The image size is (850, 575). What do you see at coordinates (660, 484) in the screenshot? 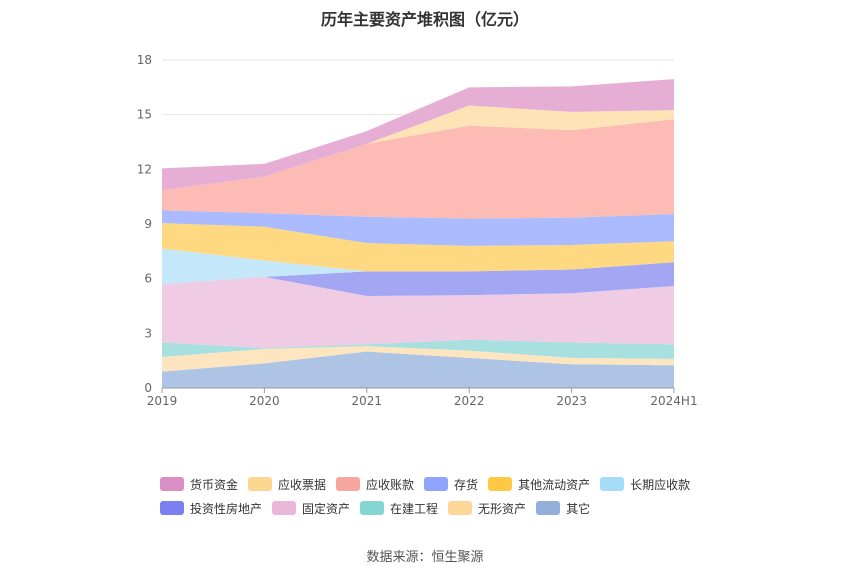
I see `legend-label: 长期应收款` at bounding box center [660, 484].